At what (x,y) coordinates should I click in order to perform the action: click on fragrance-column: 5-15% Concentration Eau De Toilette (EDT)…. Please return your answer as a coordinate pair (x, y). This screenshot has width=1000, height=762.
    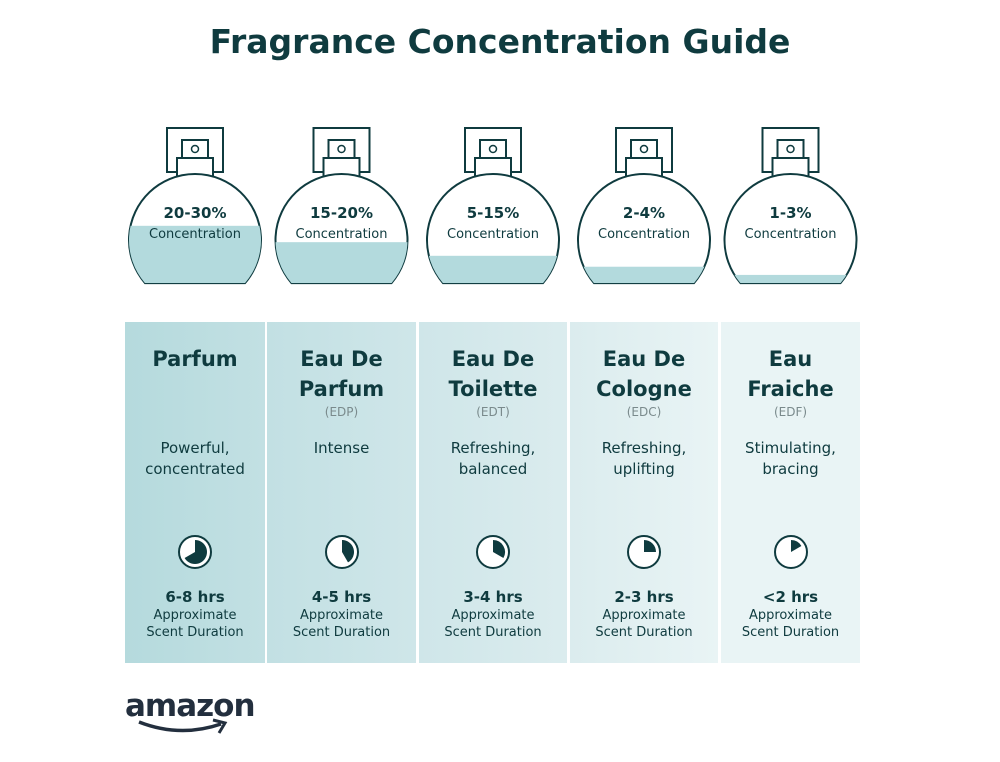
    Looking at the image, I should click on (493, 381).